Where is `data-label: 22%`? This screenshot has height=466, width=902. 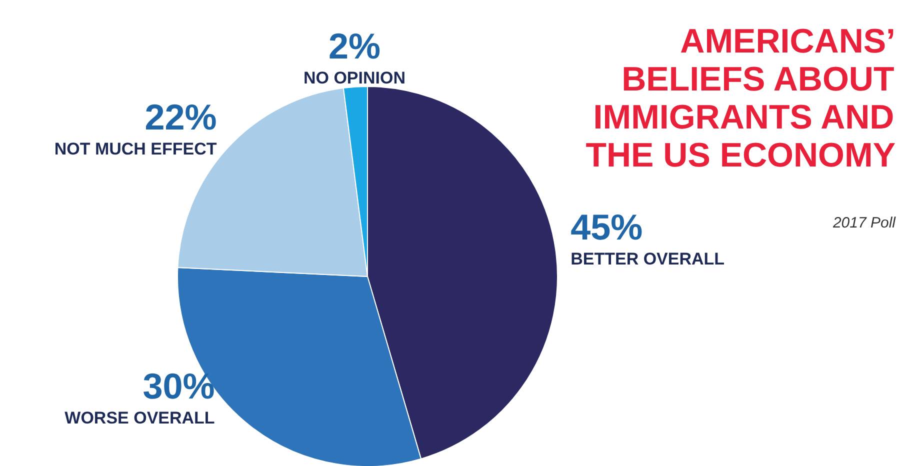 data-label: 22% is located at coordinates (180, 117).